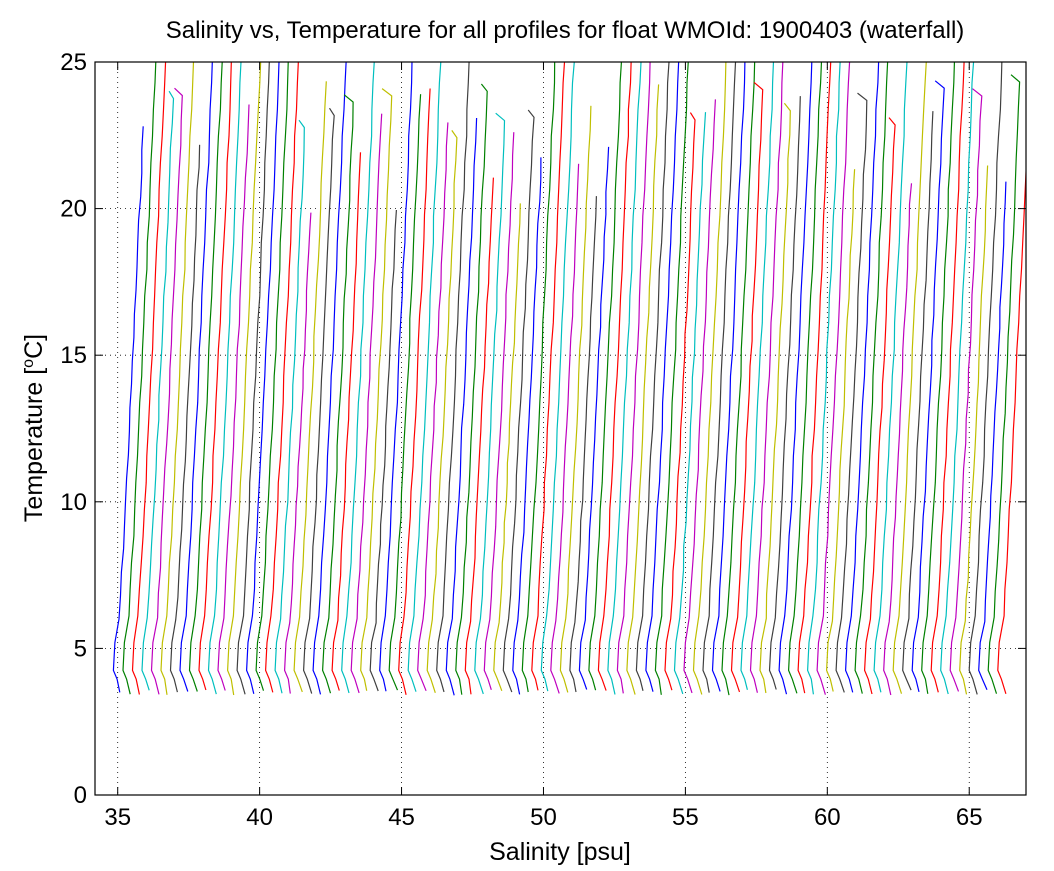 The width and height of the screenshot is (1054, 871). Describe the element at coordinates (28, 363) in the screenshot. I see `y-axis-label-superscript: o` at that location.